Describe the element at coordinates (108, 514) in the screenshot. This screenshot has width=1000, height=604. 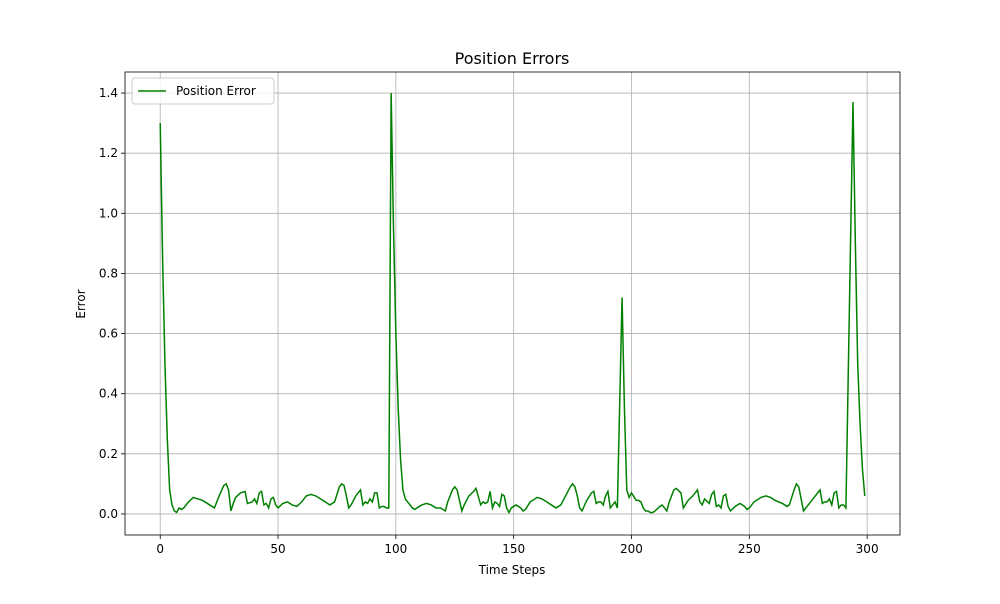
I see `y-tick-label: 0.0` at that location.